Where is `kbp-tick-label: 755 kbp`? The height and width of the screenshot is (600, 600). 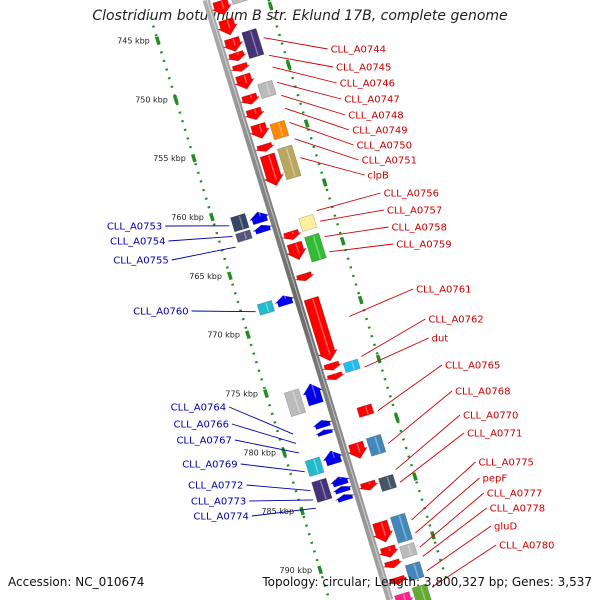
kbp-tick-label: 755 kbp is located at coordinates (169, 158).